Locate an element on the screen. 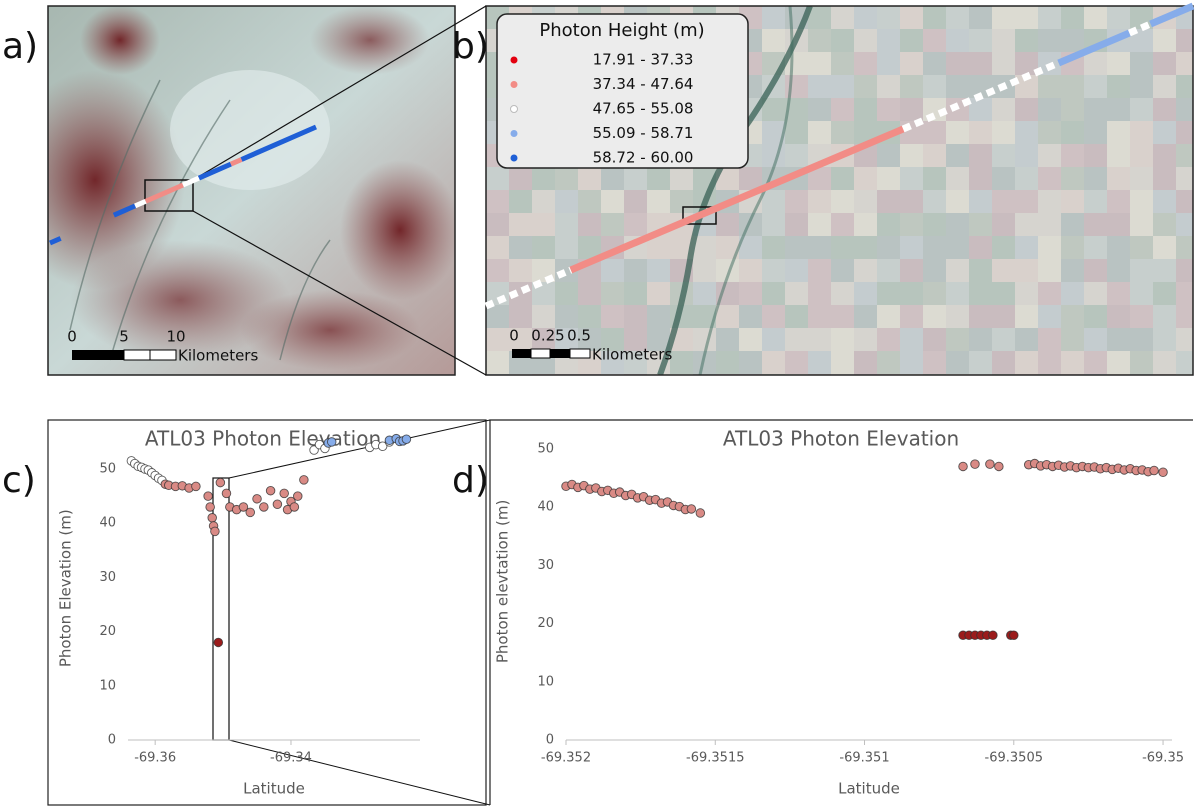 The width and height of the screenshot is (1195, 806). y-tick-label: 0 is located at coordinates (550, 740).